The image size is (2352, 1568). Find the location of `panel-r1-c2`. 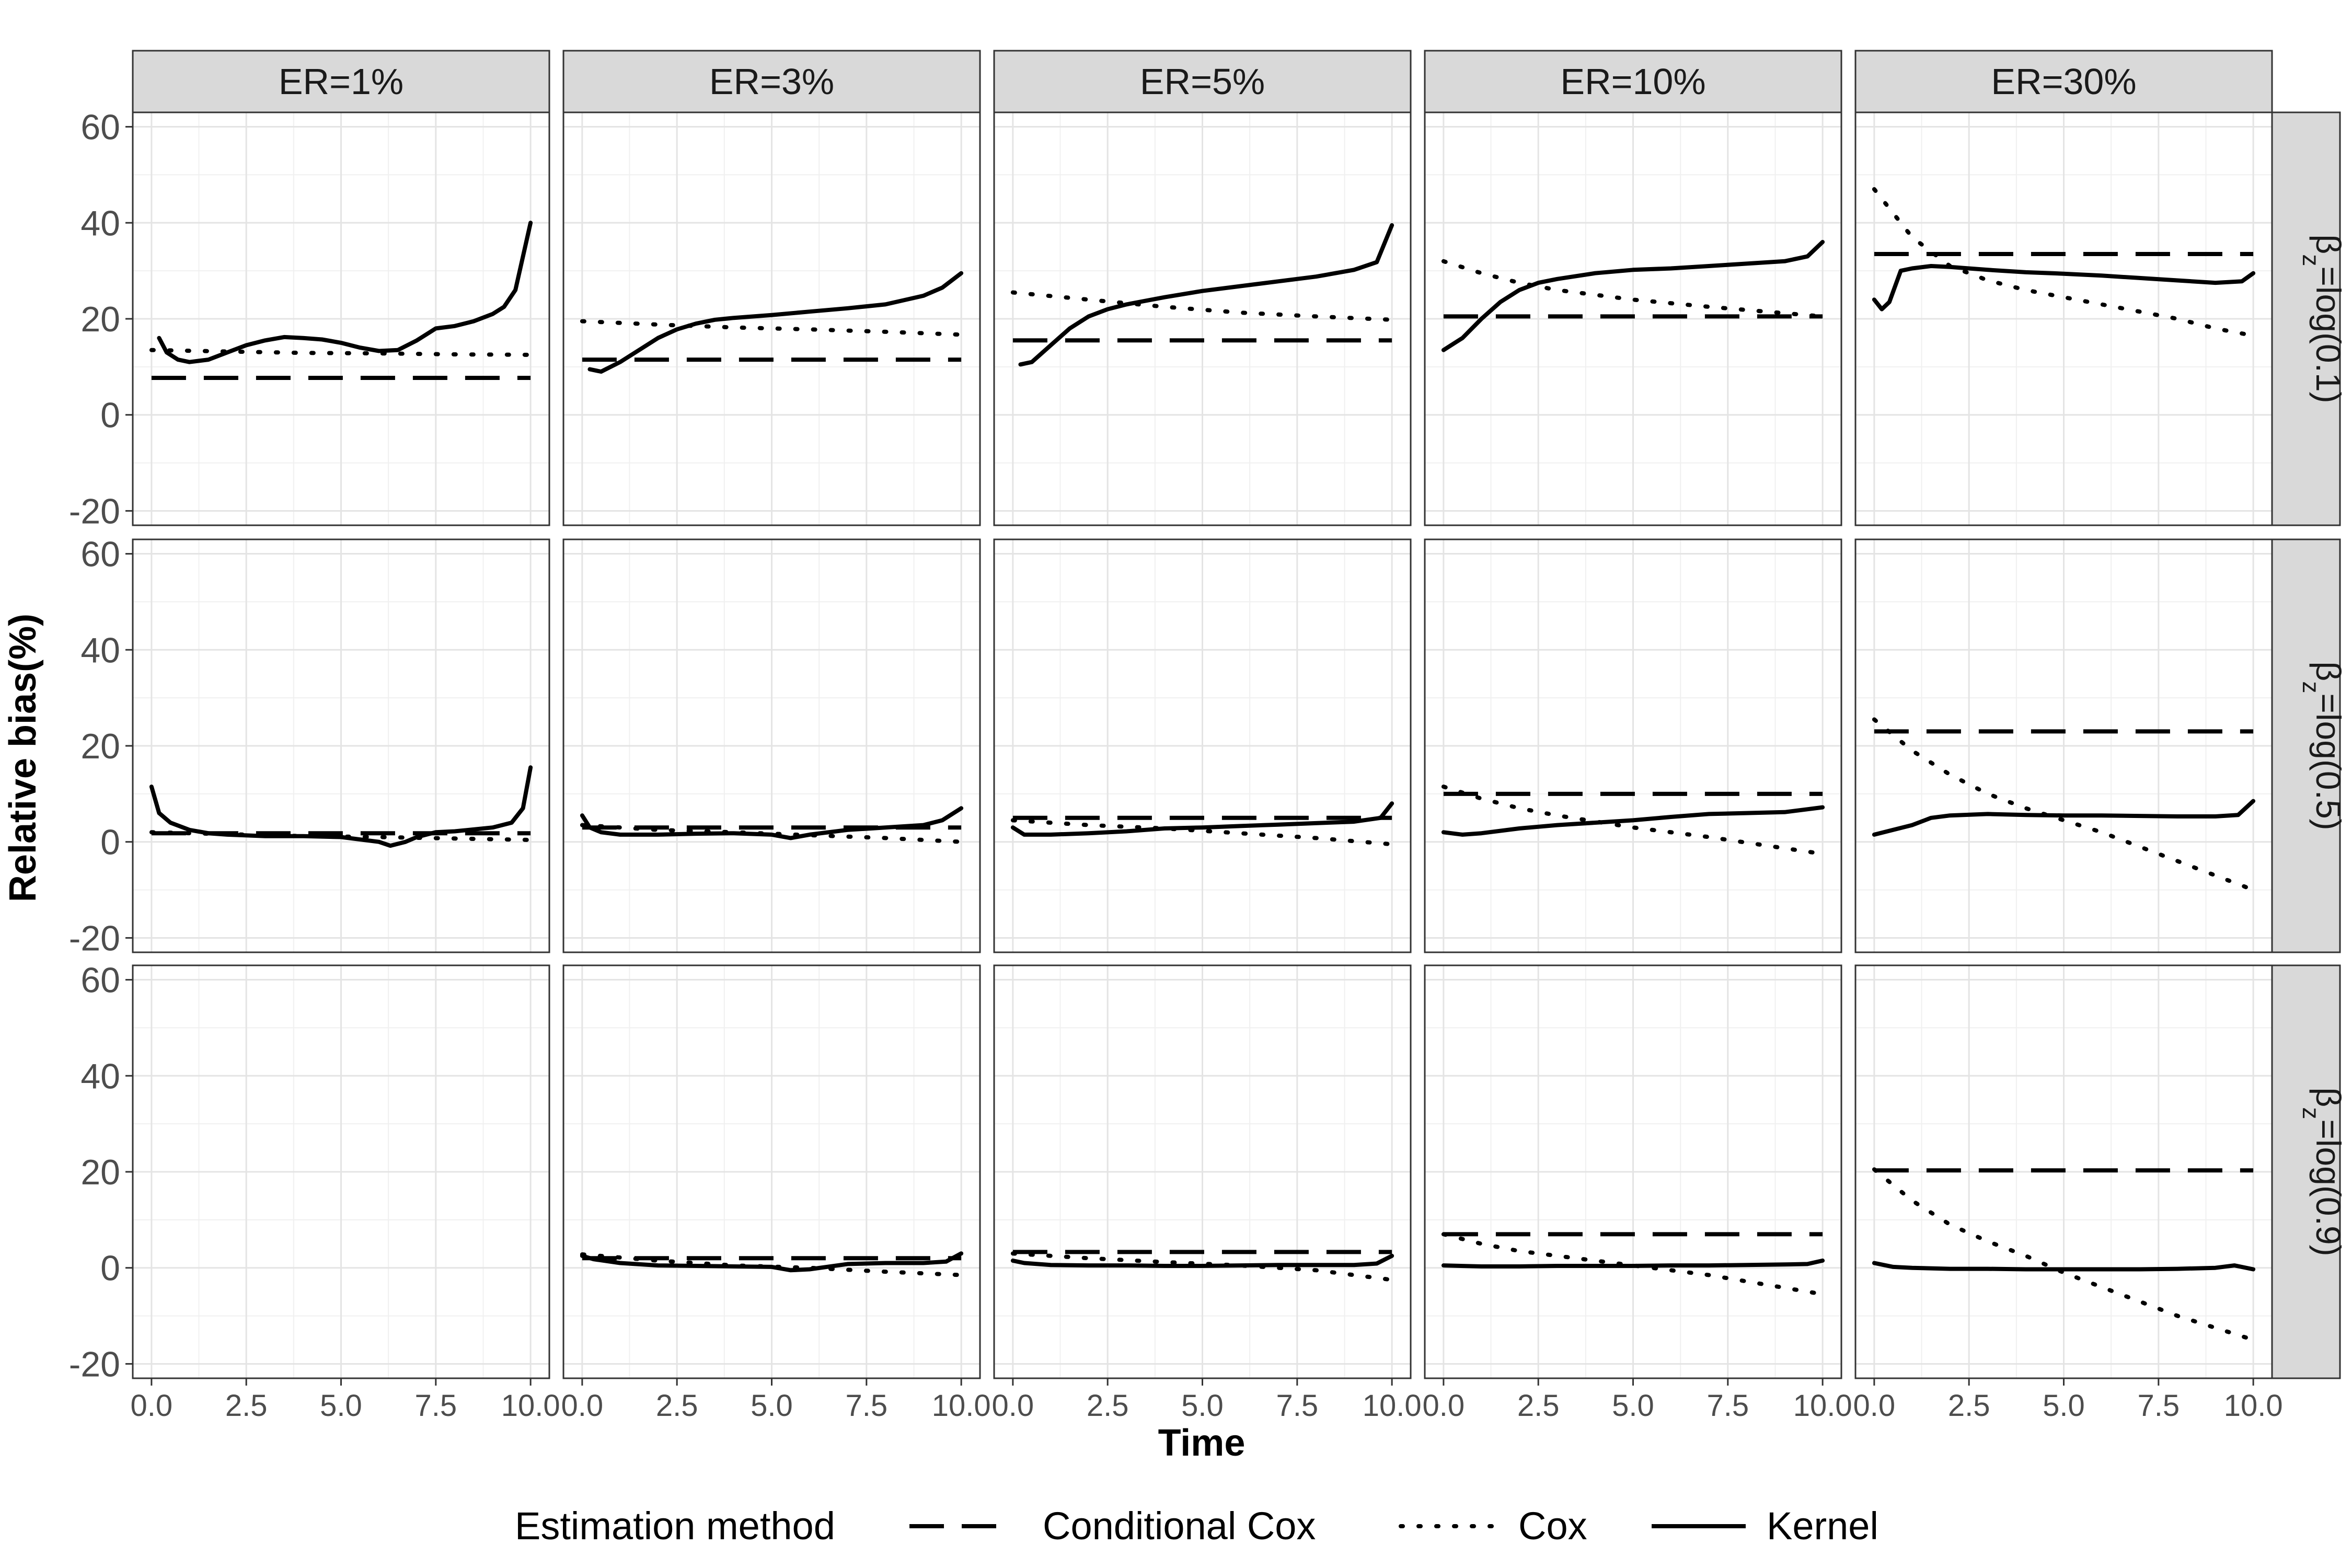

panel-r1-c2 is located at coordinates (771, 318).